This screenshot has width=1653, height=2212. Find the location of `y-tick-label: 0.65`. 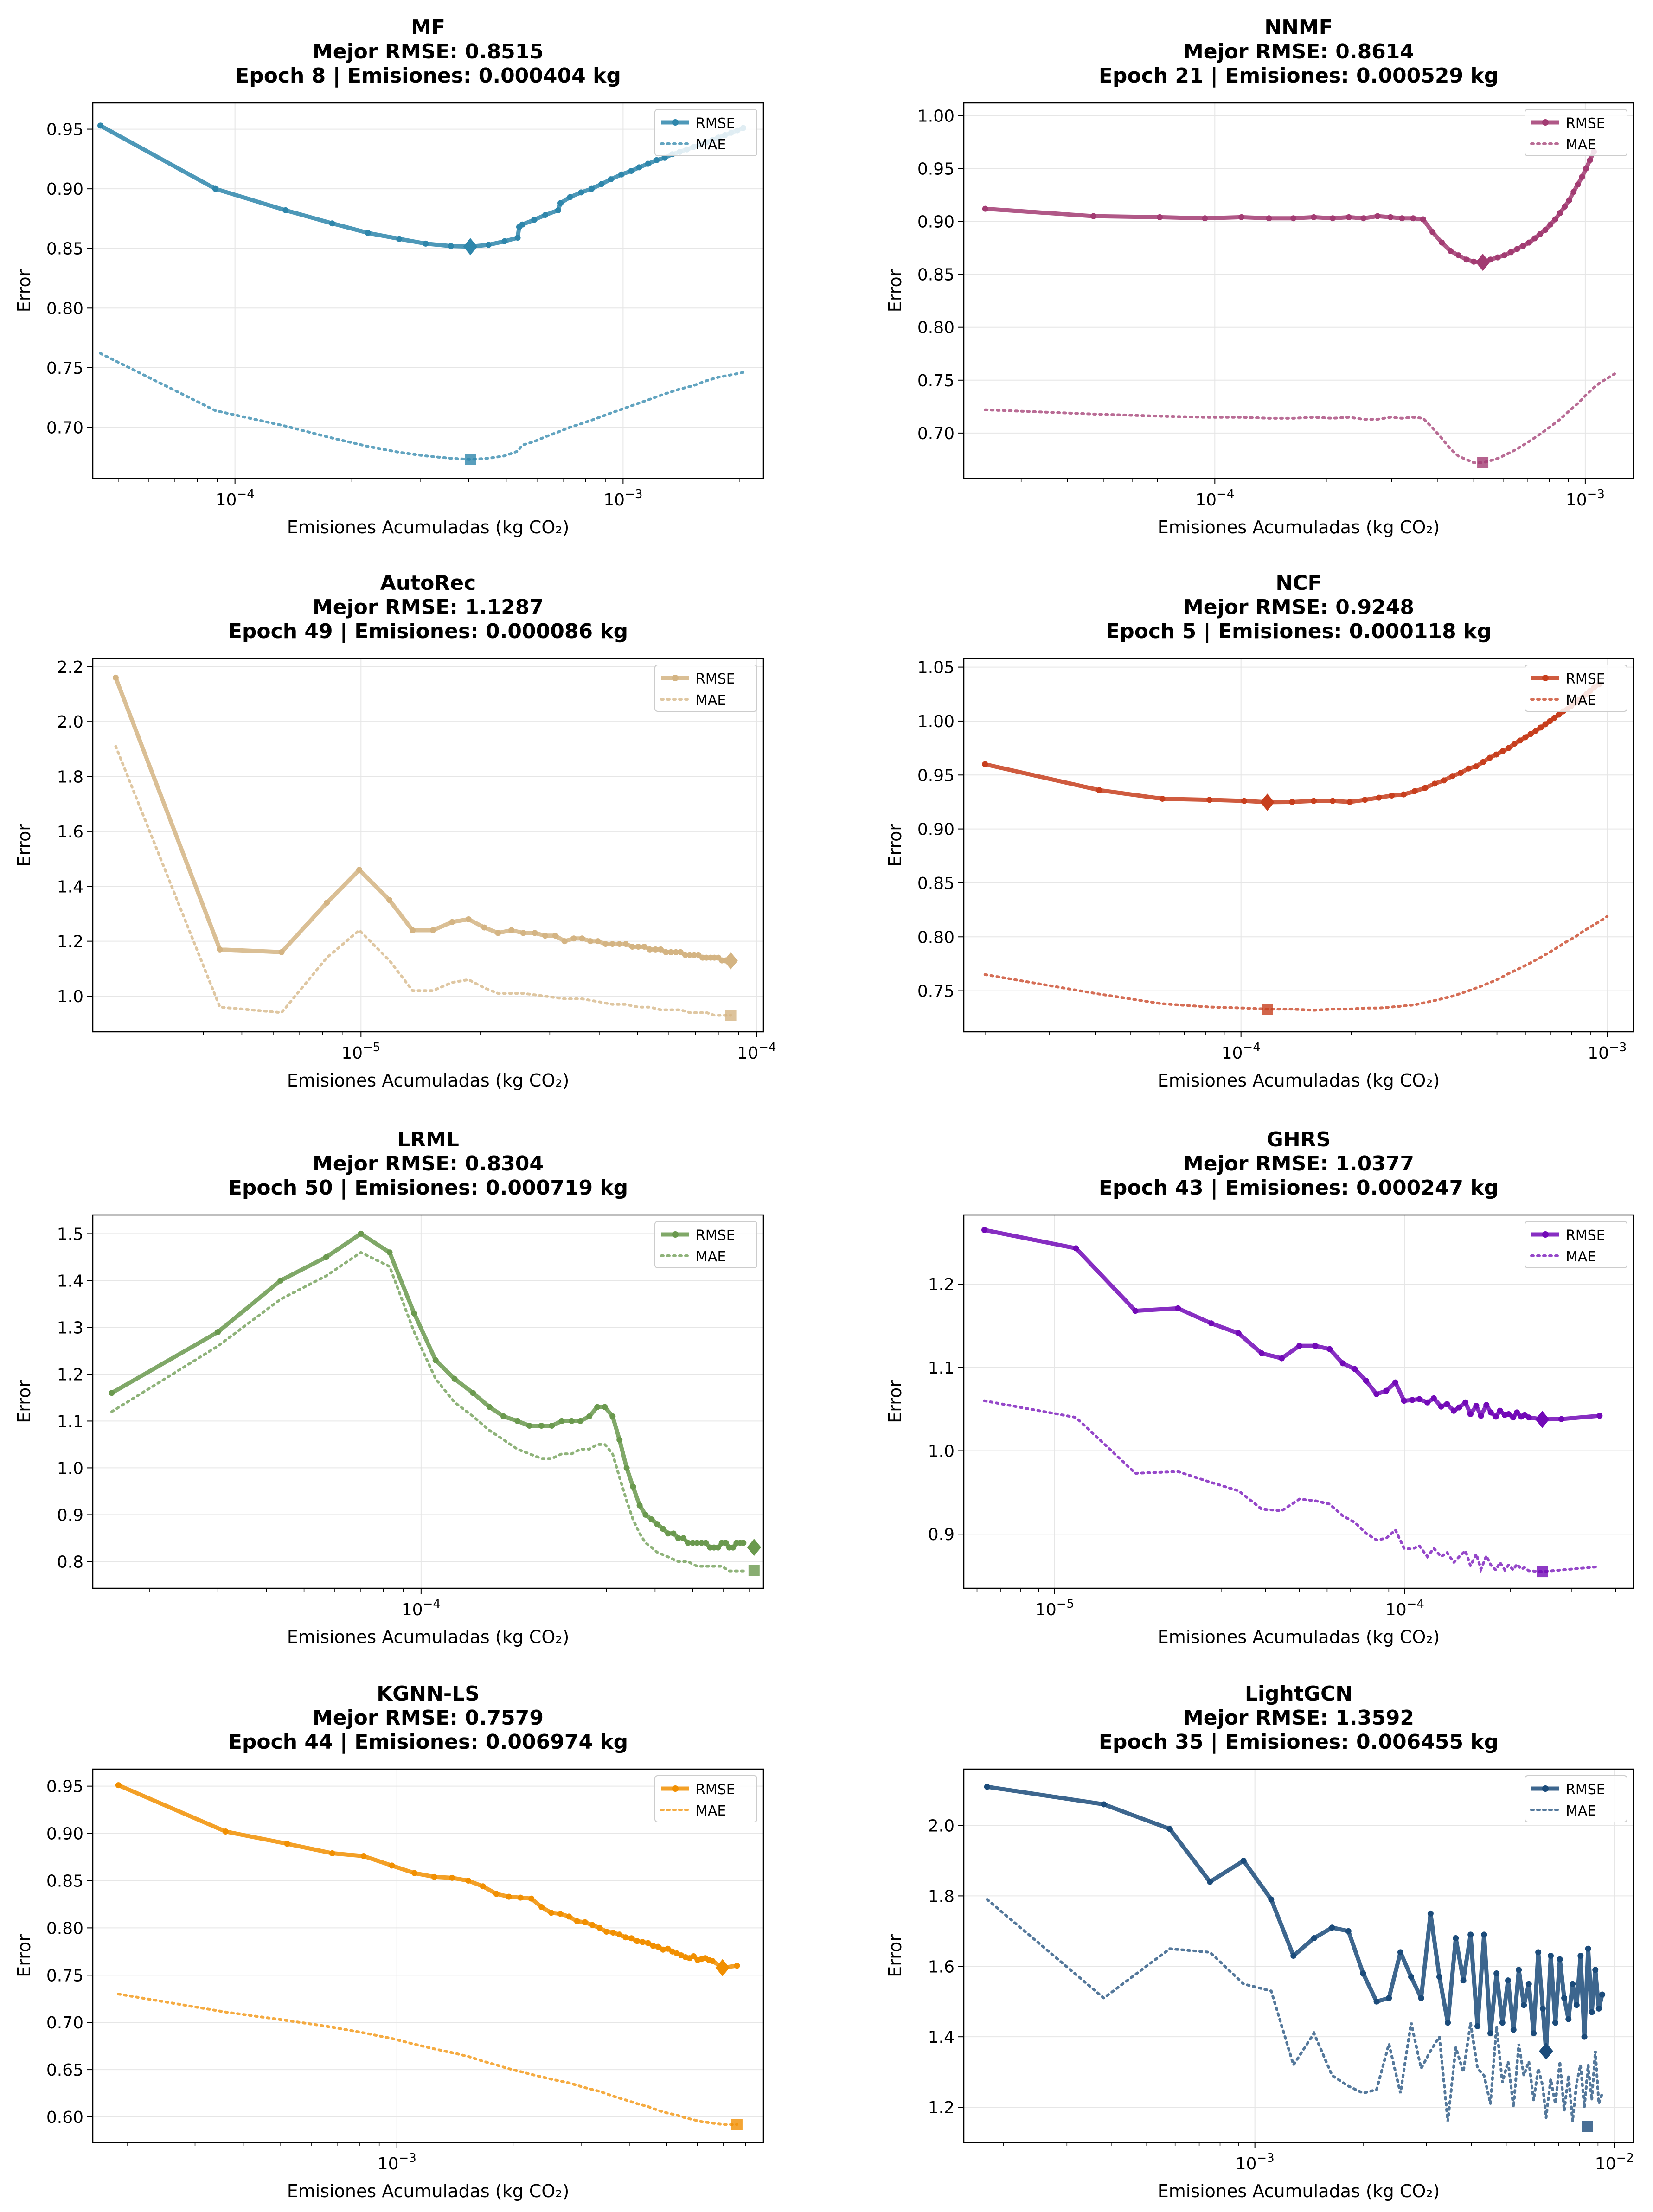

y-tick-label: 0.65 is located at coordinates (65, 2071).